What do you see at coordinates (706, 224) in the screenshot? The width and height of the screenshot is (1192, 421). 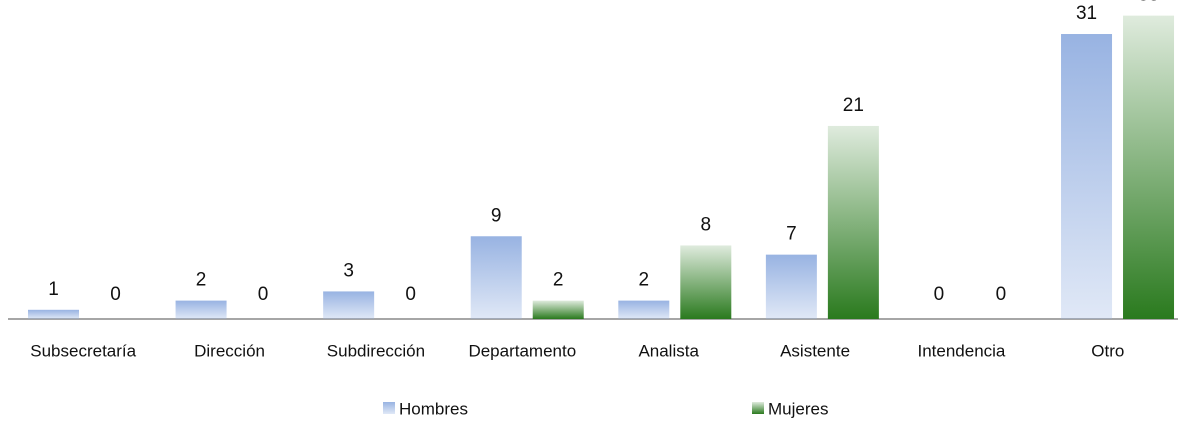 I see `data-label: 8` at bounding box center [706, 224].